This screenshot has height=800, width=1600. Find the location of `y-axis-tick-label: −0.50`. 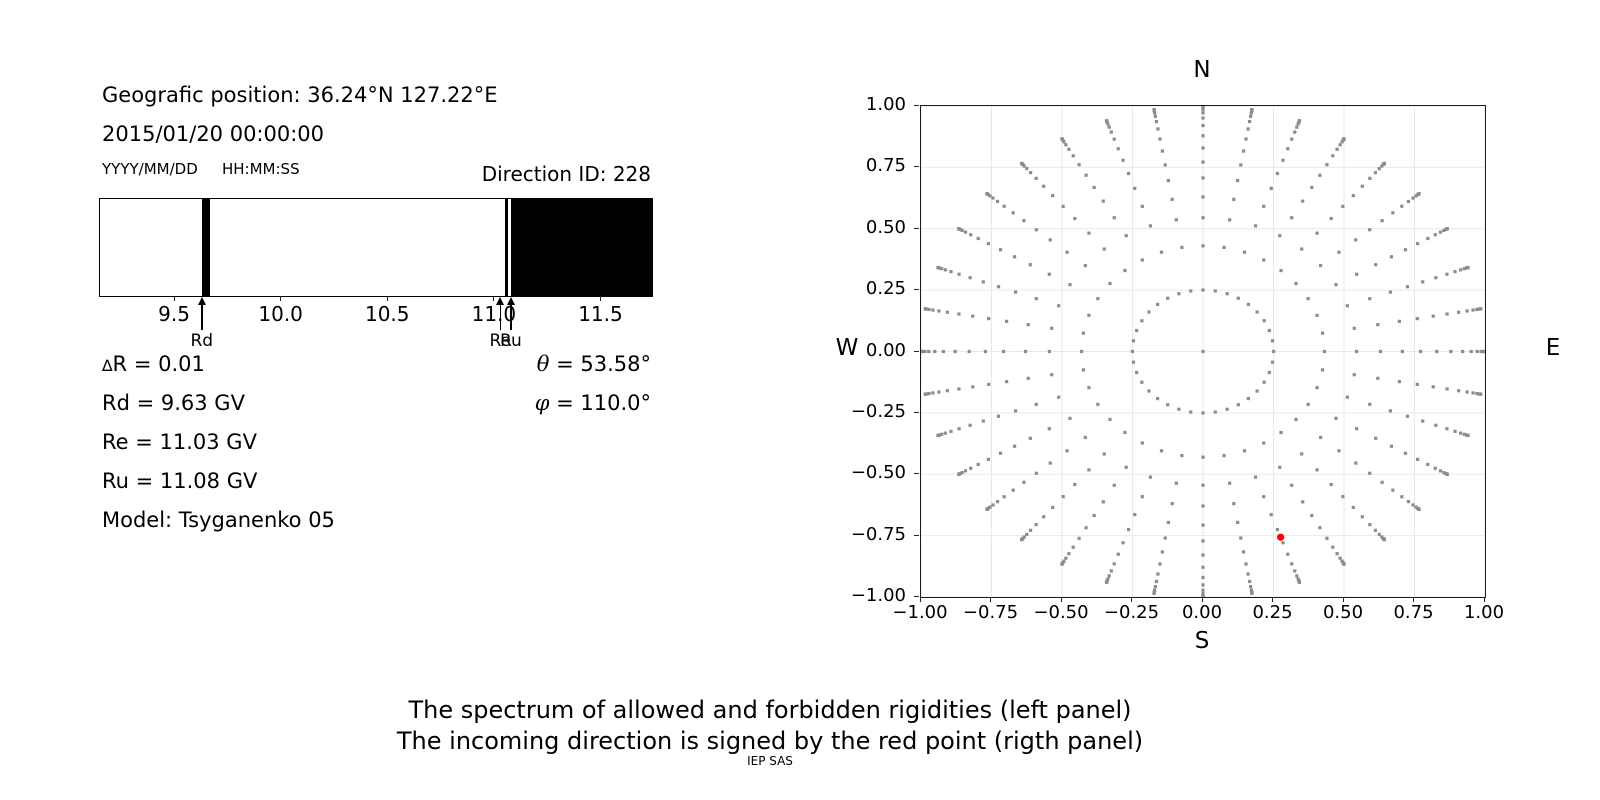

y-axis-tick-label: −0.50 is located at coordinates (878, 473).